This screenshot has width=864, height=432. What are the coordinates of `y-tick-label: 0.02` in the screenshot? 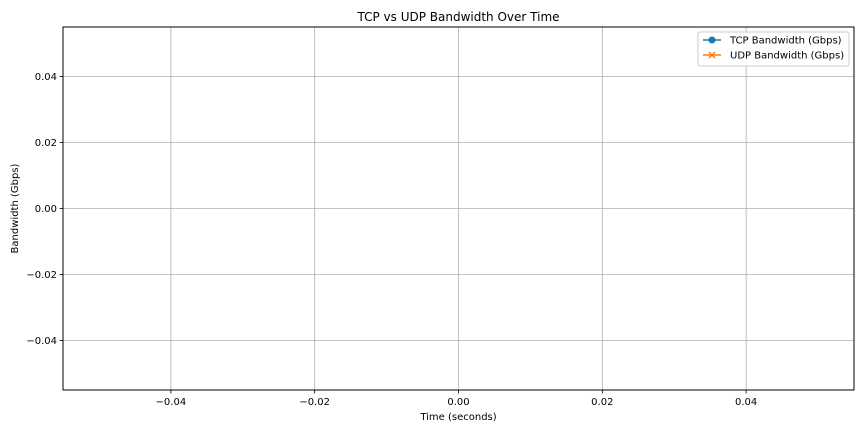 It's located at (46, 143).